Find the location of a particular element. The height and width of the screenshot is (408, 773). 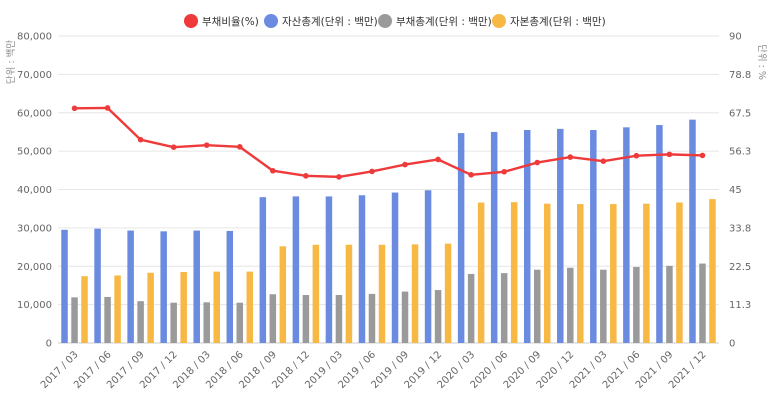

y-right-tick-label: 45 is located at coordinates (735, 190).